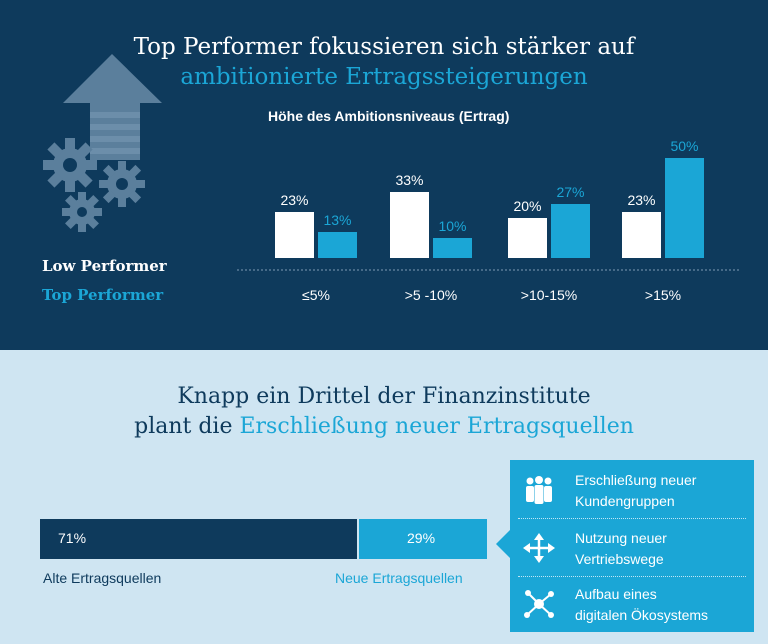 This screenshot has width=768, height=644. I want to click on label-old-sources: Alte Ertragsquellen, so click(102, 578).